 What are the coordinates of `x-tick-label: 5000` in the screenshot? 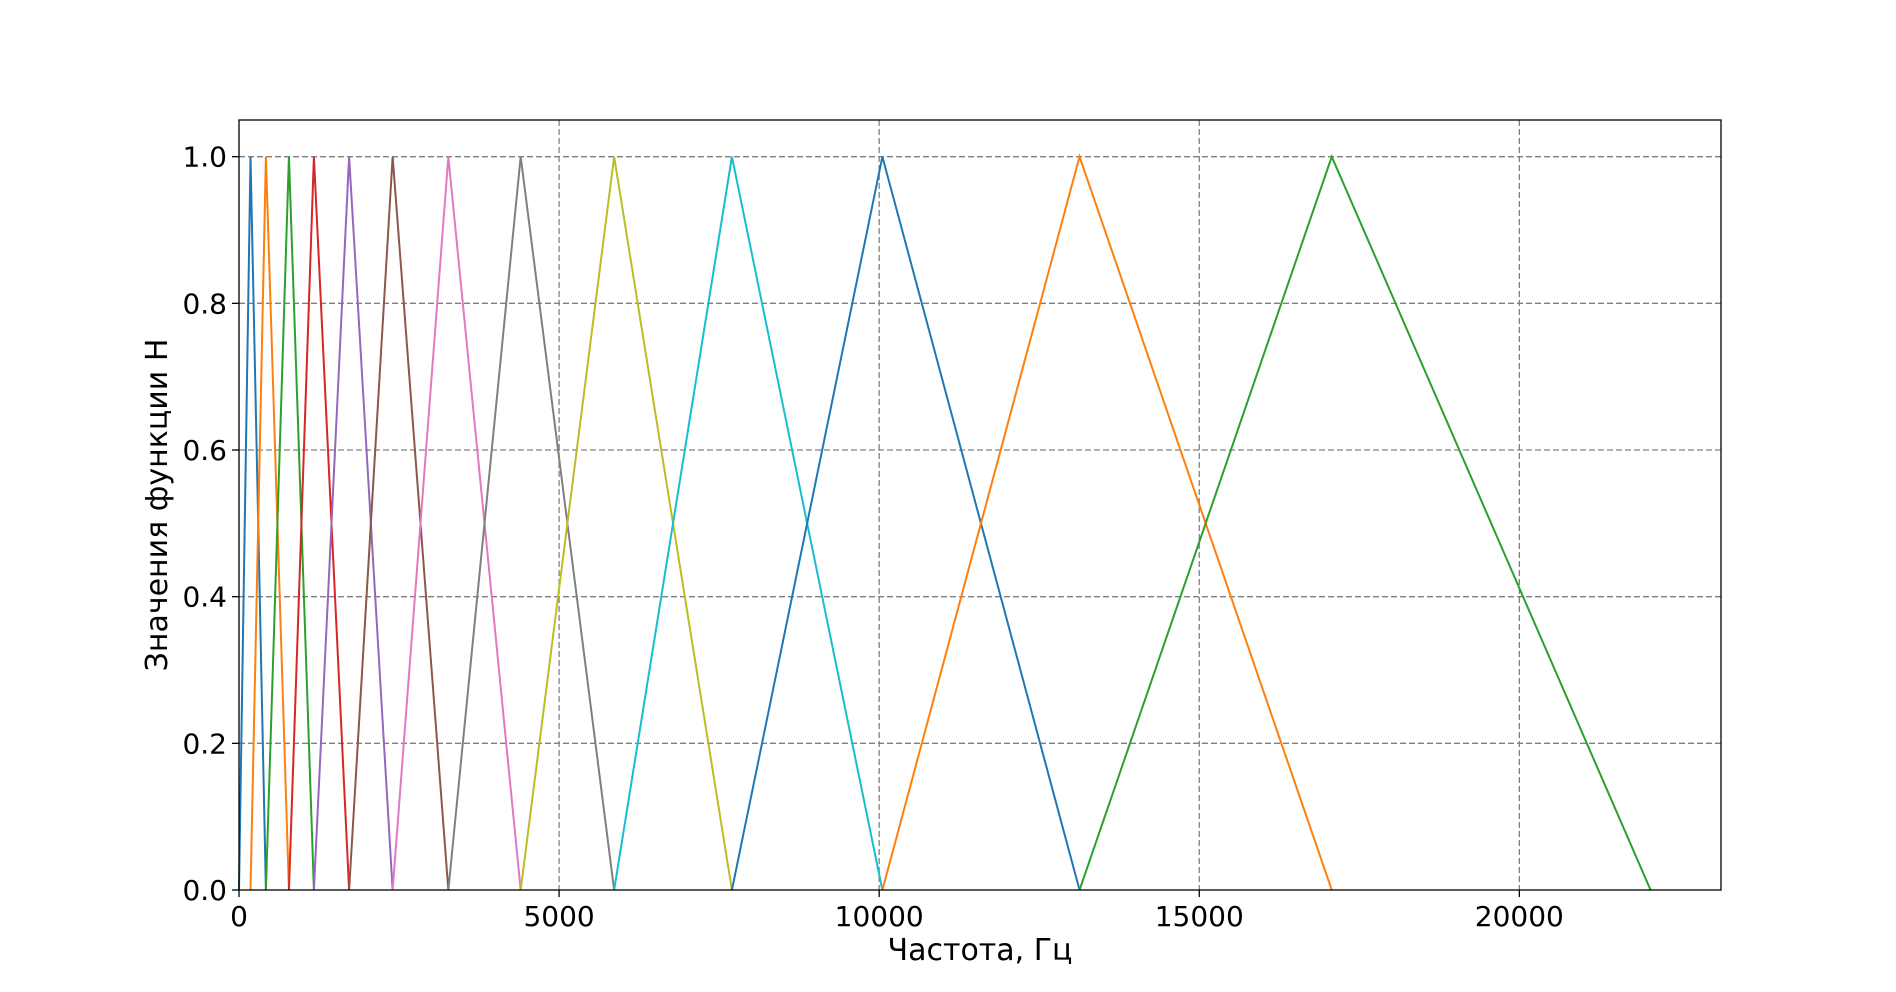 It's located at (558, 916).